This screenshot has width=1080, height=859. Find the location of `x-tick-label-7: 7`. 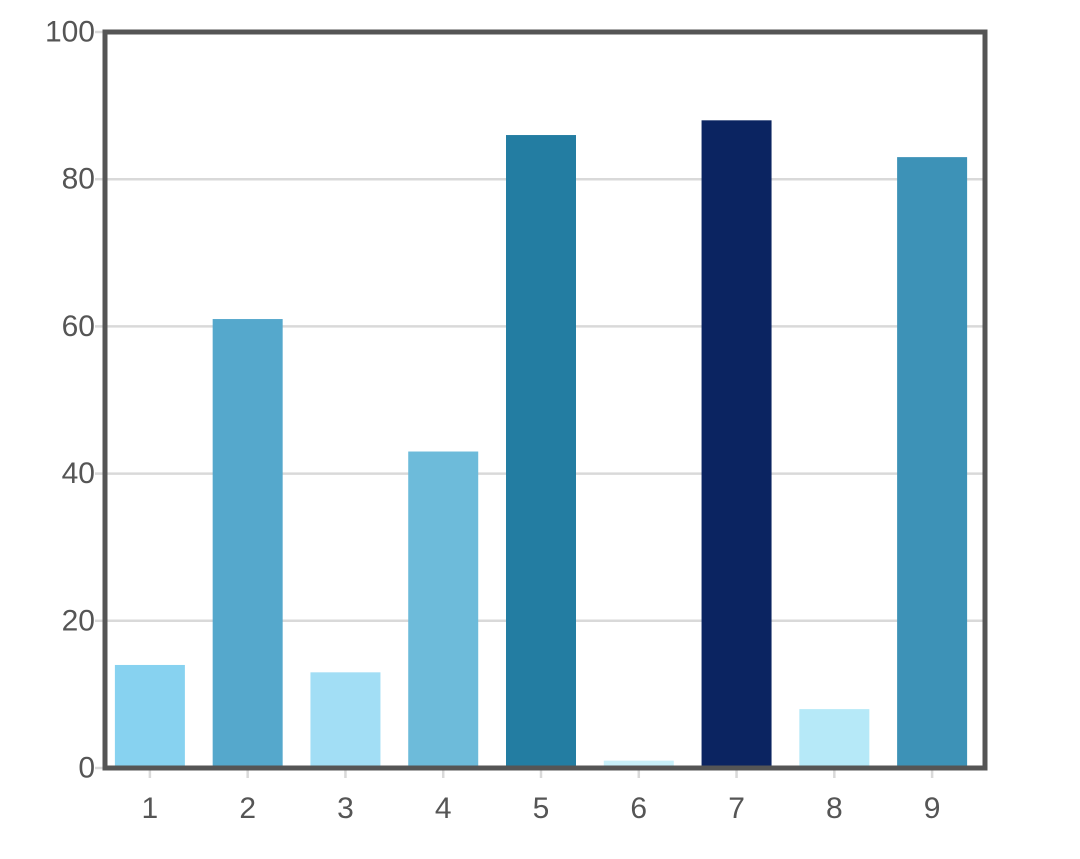

x-tick-label-7: 7 is located at coordinates (736, 808).